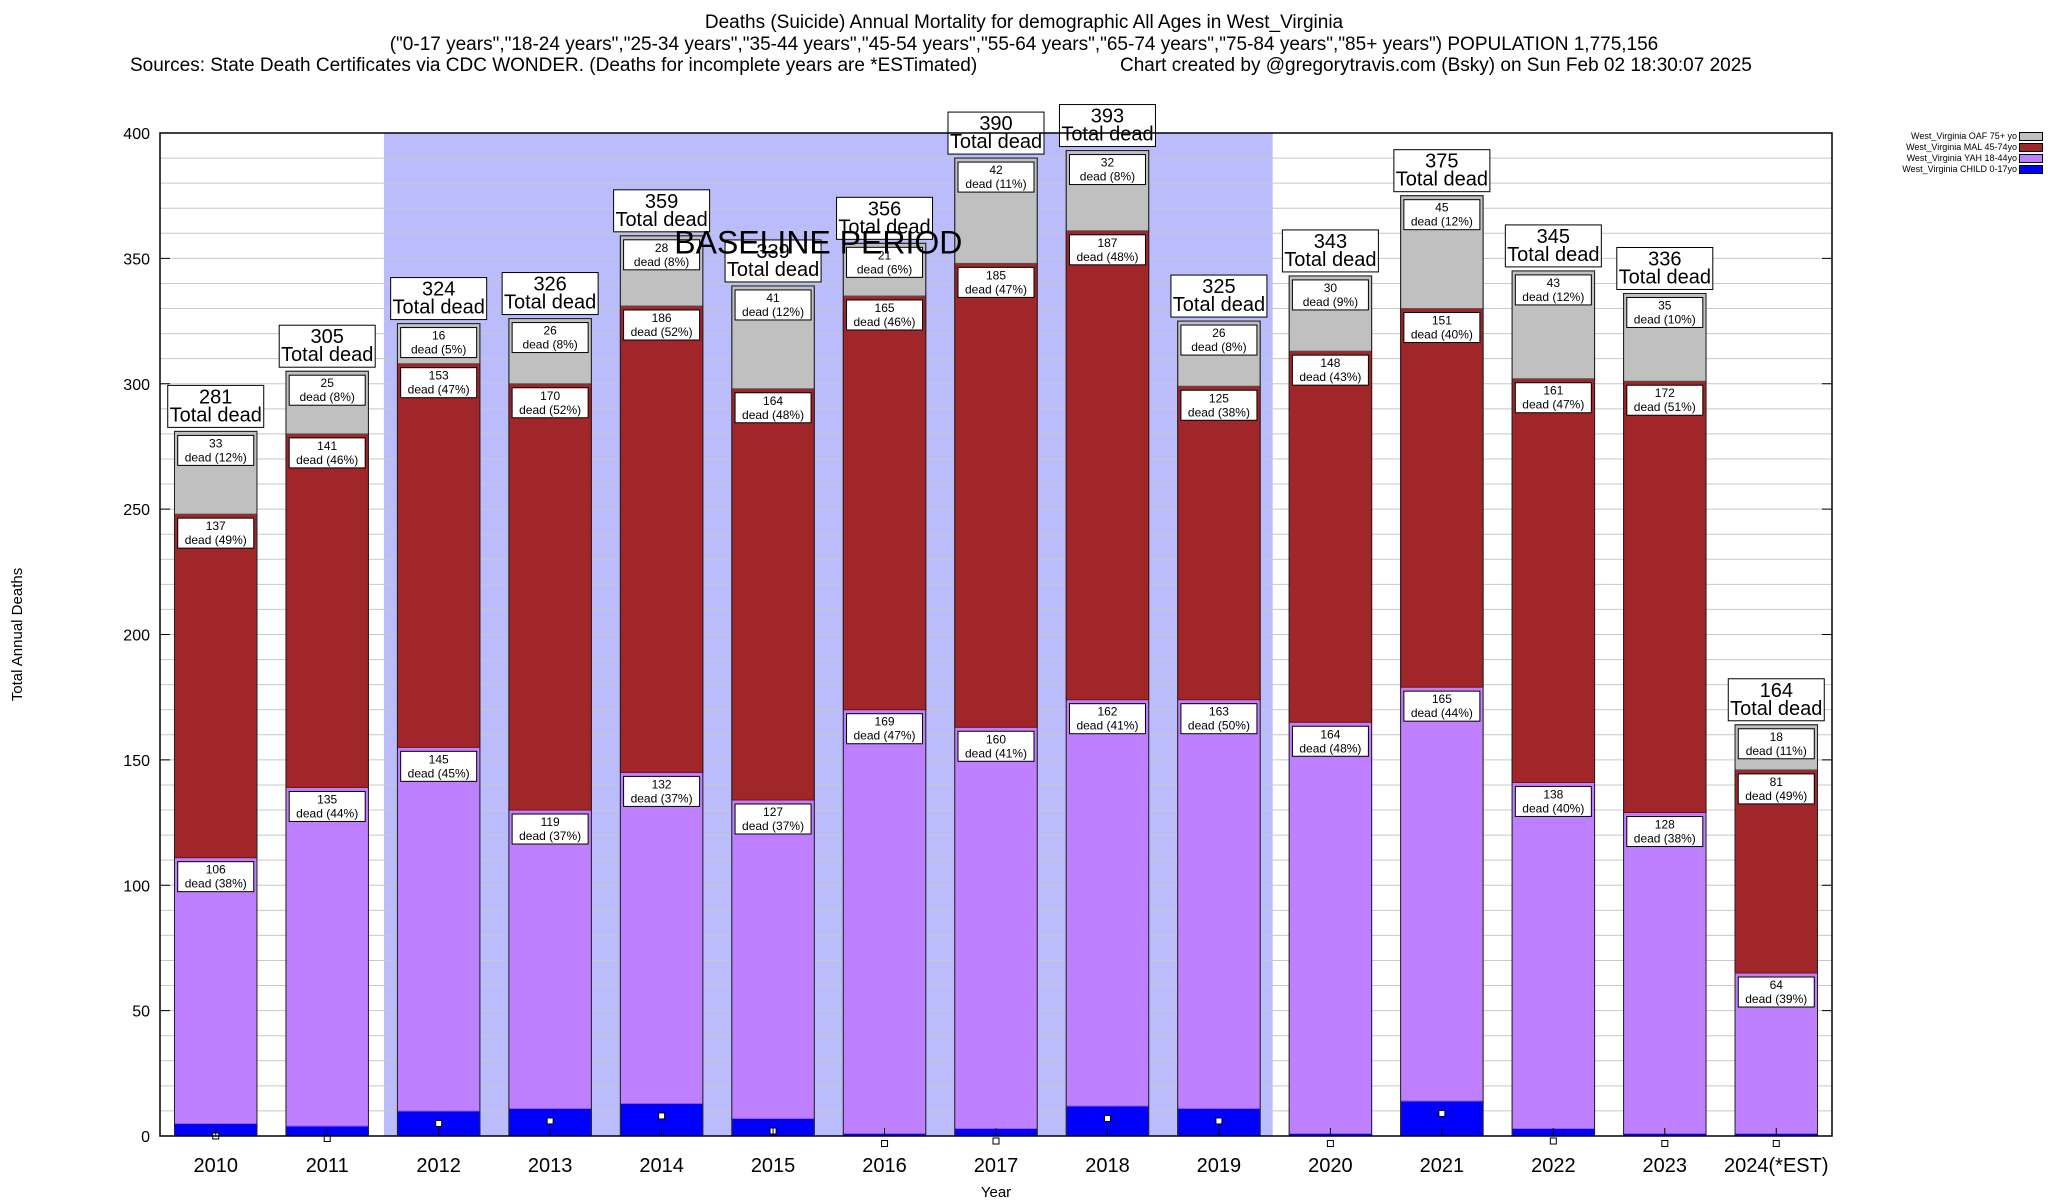 The image size is (2048, 1200). I want to click on total-label-value: 339, so click(772, 252).